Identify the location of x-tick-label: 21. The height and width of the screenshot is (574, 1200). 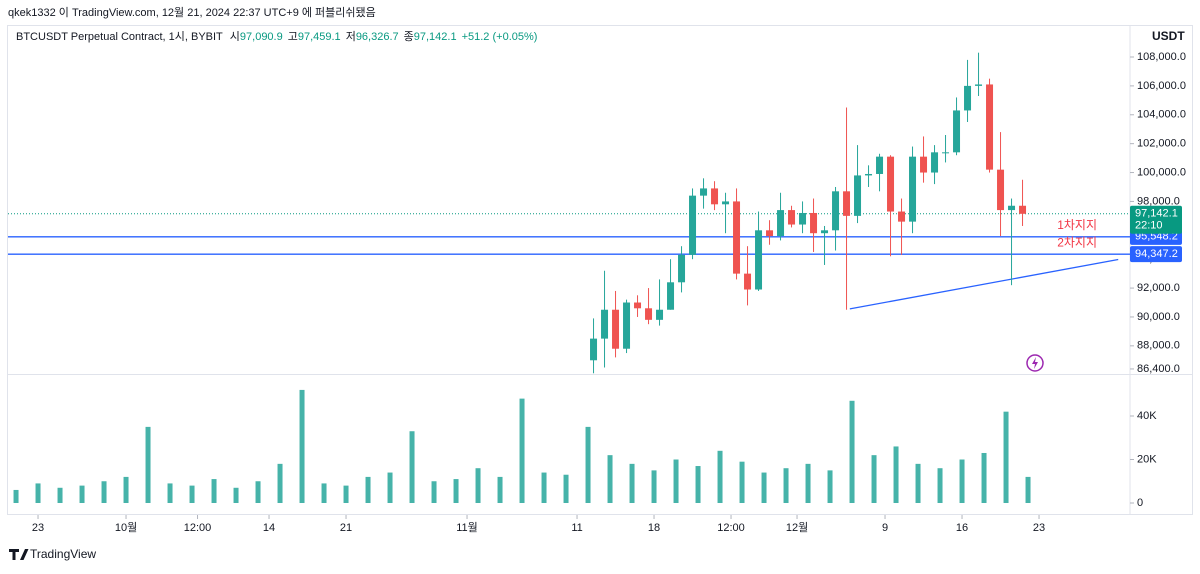
(346, 528).